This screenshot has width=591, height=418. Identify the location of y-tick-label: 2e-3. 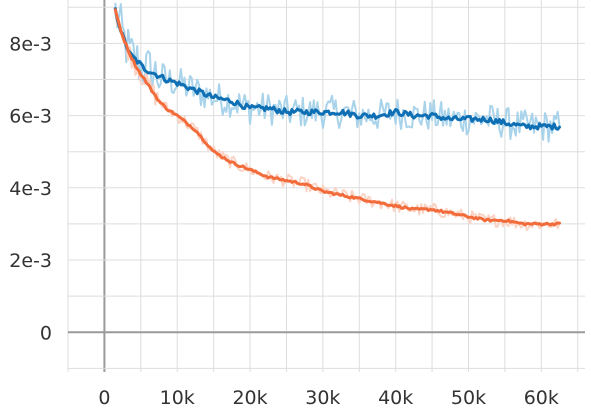
(30, 261).